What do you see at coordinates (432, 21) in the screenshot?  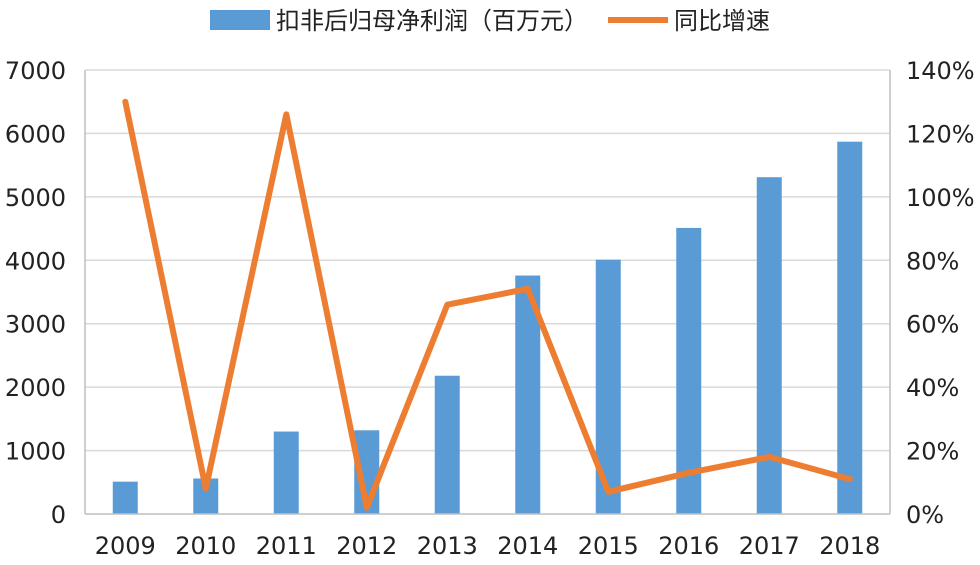 I see `legend-label-bar: 扣非后归母净利润（百万元）` at bounding box center [432, 21].